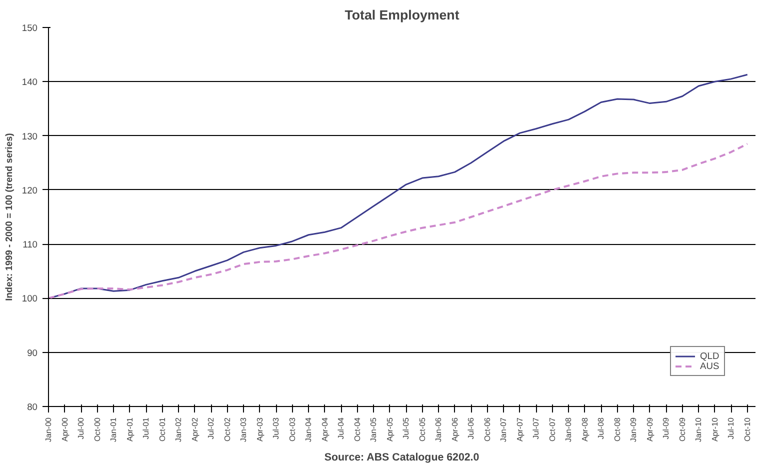 The image size is (760, 468). What do you see at coordinates (699, 429) in the screenshot?
I see `x-tick-label: Jan-10` at bounding box center [699, 429].